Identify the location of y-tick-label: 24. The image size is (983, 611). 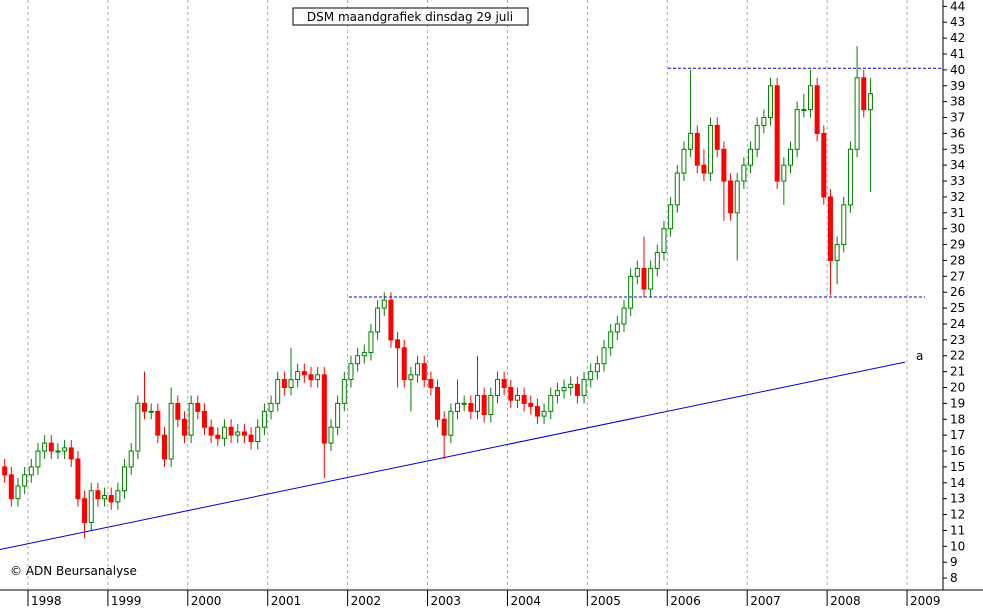
(957, 324).